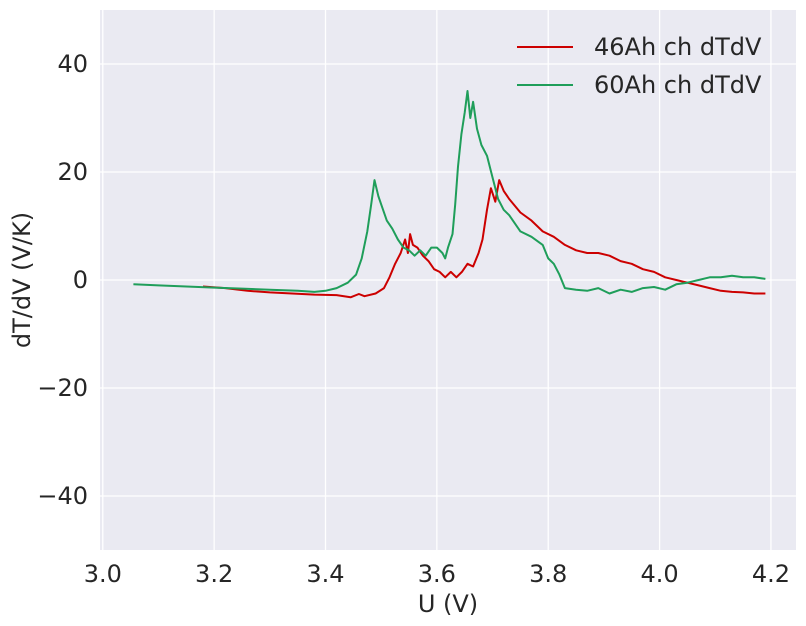  Describe the element at coordinates (771, 574) in the screenshot. I see `x-tick-label: 4.2` at that location.